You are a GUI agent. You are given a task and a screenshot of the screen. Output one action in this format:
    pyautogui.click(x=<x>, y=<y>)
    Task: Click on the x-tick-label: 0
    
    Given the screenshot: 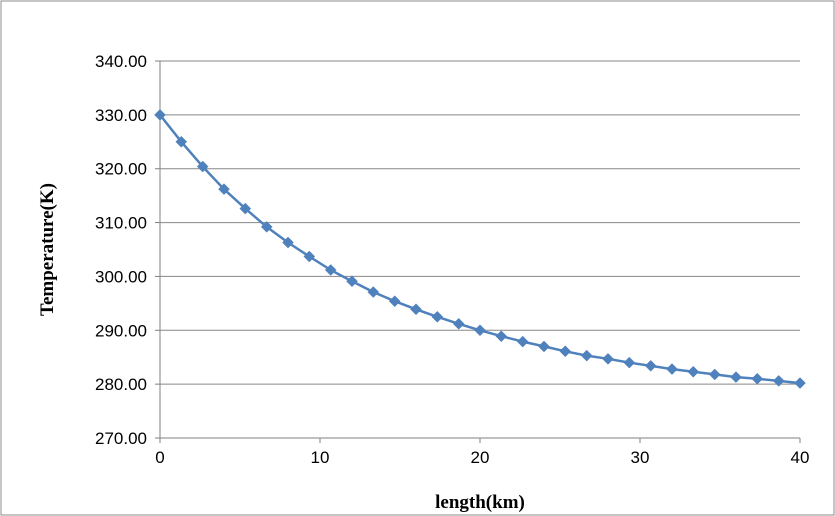 What is the action you would take?
    pyautogui.click(x=159, y=457)
    